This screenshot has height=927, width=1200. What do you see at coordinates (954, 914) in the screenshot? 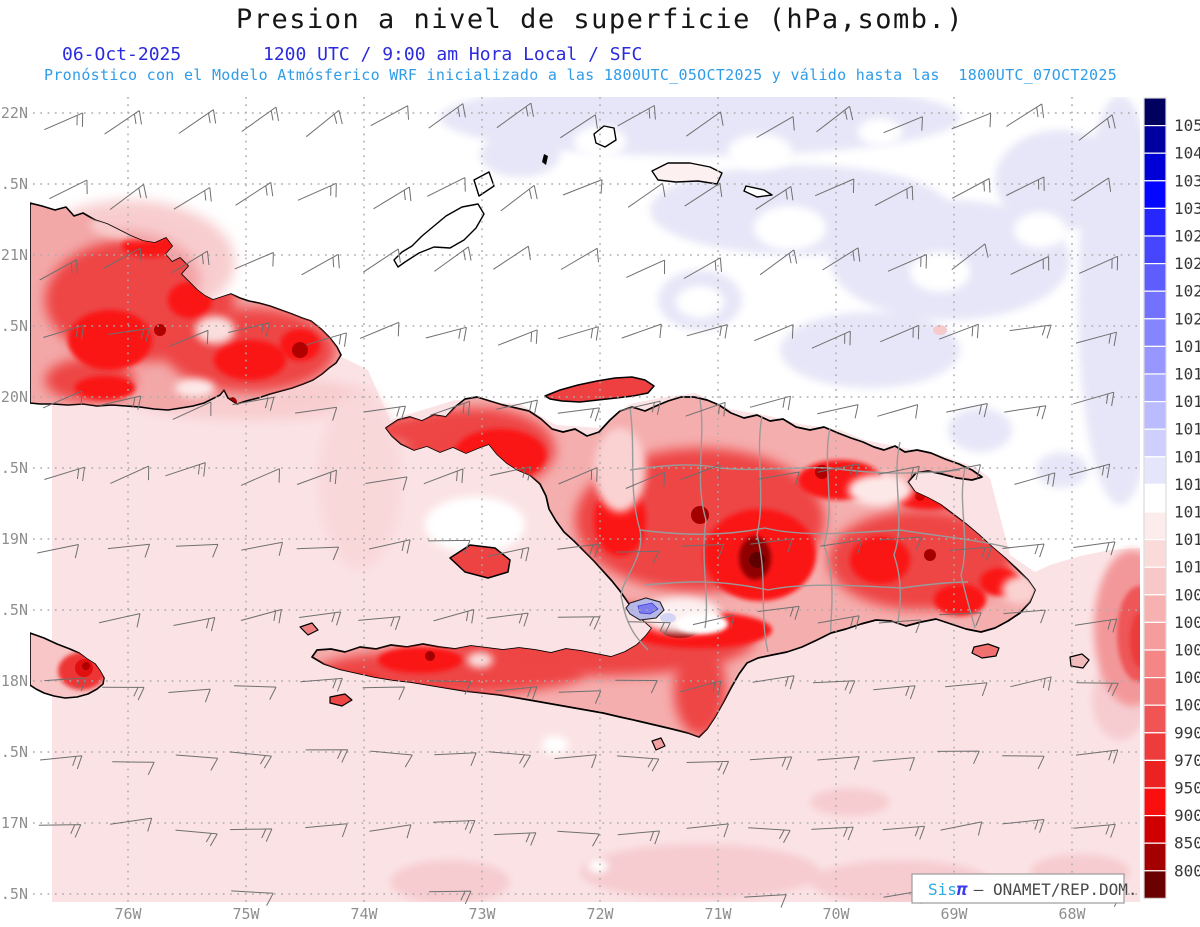
I see `lon-label: 69W` at bounding box center [954, 914].